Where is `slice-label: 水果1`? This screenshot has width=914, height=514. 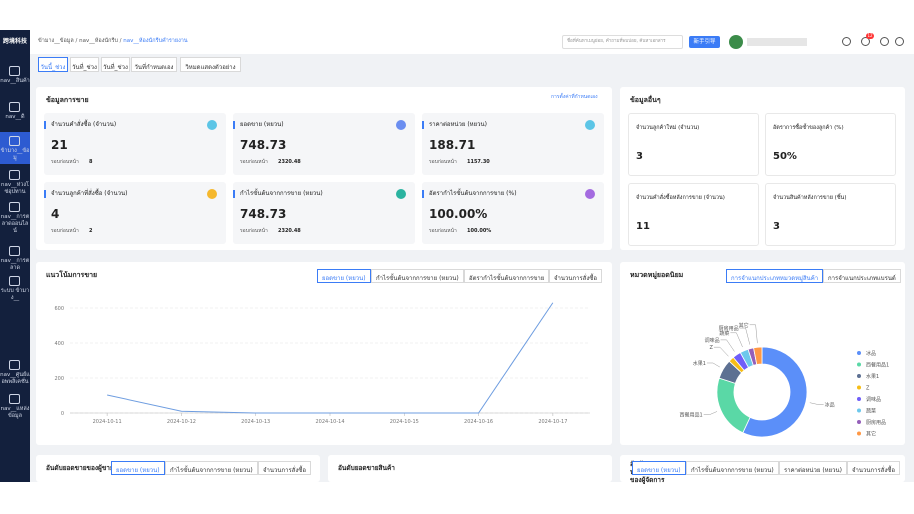 slice-label: 水果1 is located at coordinates (699, 363).